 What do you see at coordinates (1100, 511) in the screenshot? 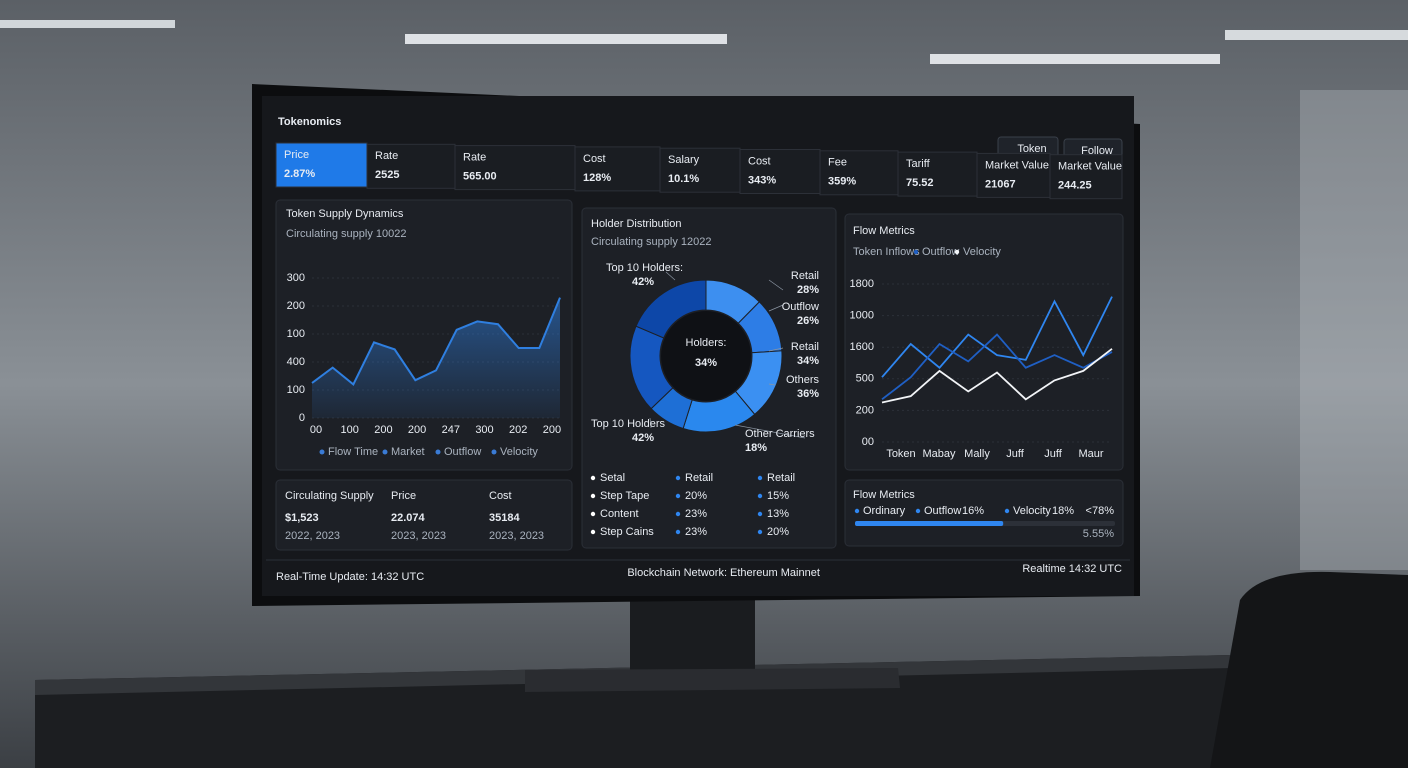
I see `right-label: <78%` at bounding box center [1100, 511].